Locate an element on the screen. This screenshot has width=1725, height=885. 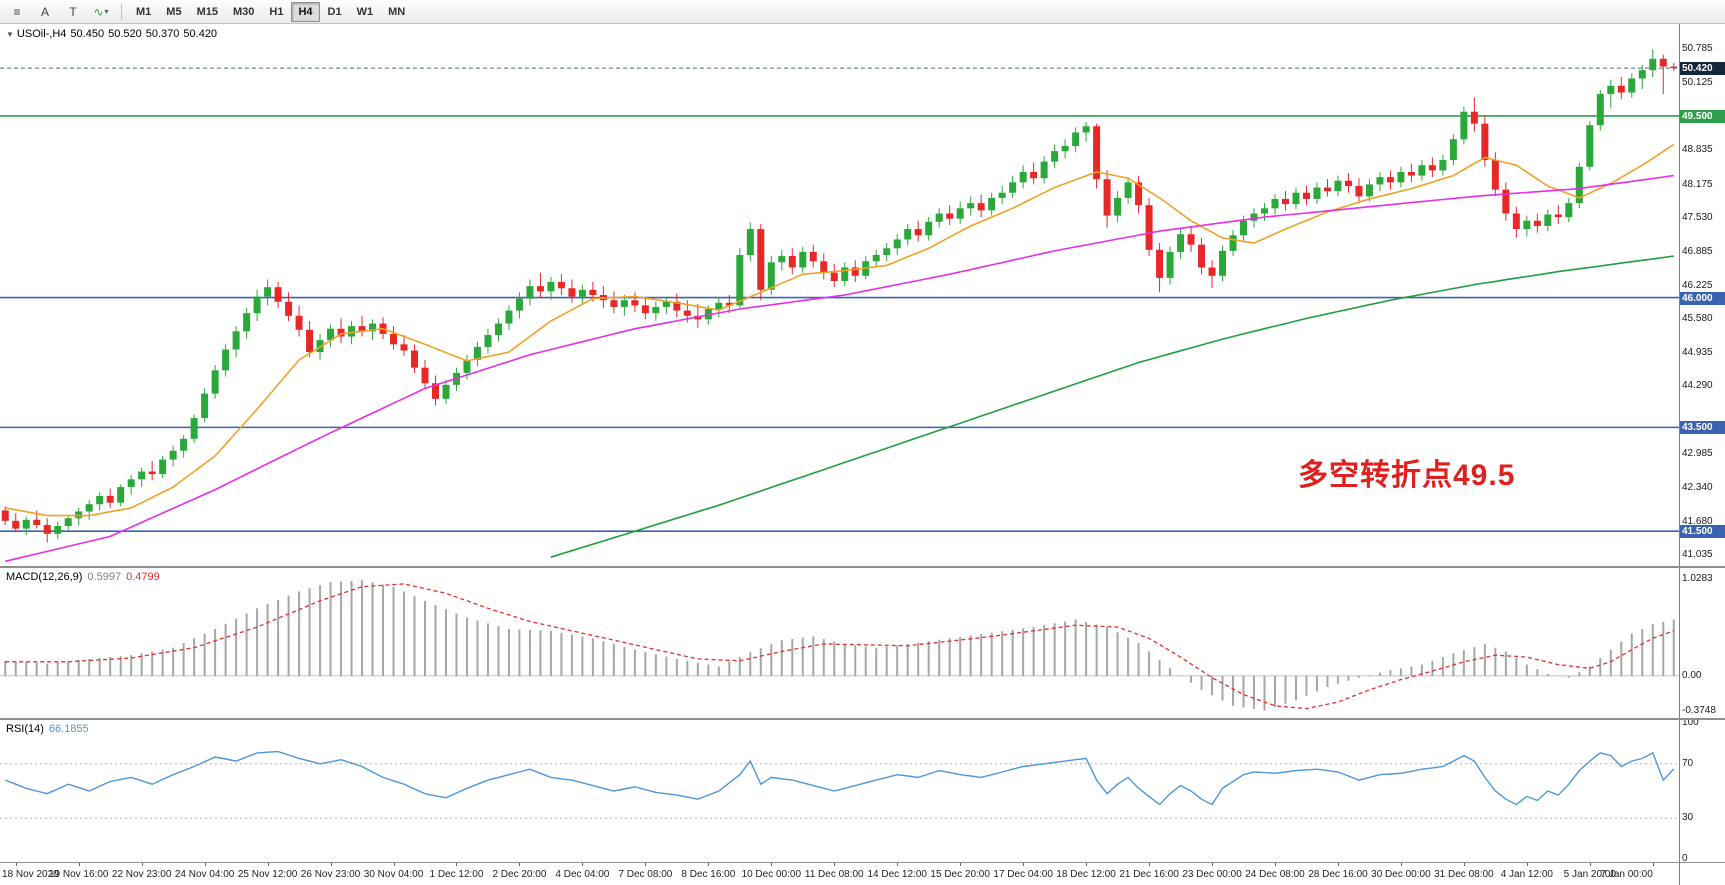
time-axis-label: 7 Dec 08:00 is located at coordinates (645, 874).